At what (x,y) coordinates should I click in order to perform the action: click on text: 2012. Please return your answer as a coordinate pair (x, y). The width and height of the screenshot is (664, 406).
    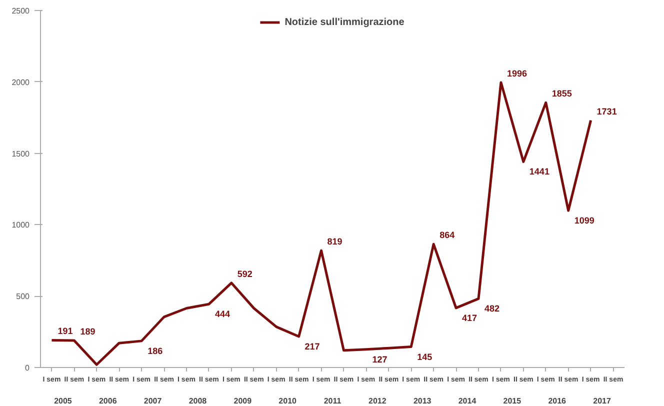
    Looking at the image, I should click on (377, 401).